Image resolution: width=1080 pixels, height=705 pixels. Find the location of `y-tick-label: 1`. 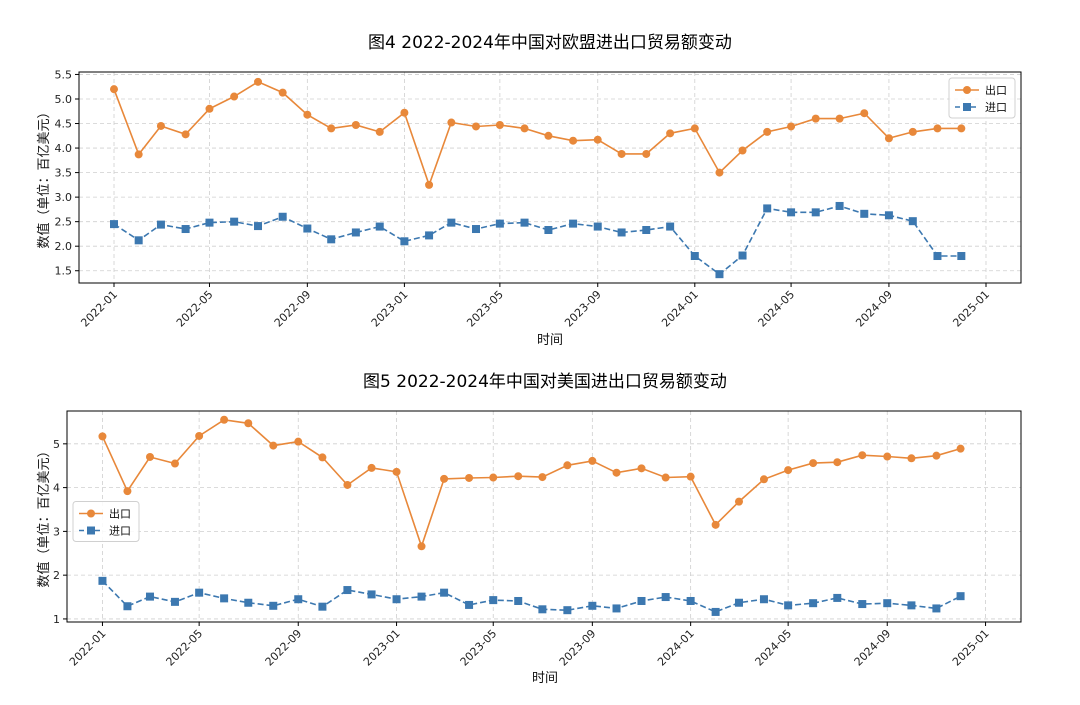

y-tick-label: 1 is located at coordinates (56, 619).